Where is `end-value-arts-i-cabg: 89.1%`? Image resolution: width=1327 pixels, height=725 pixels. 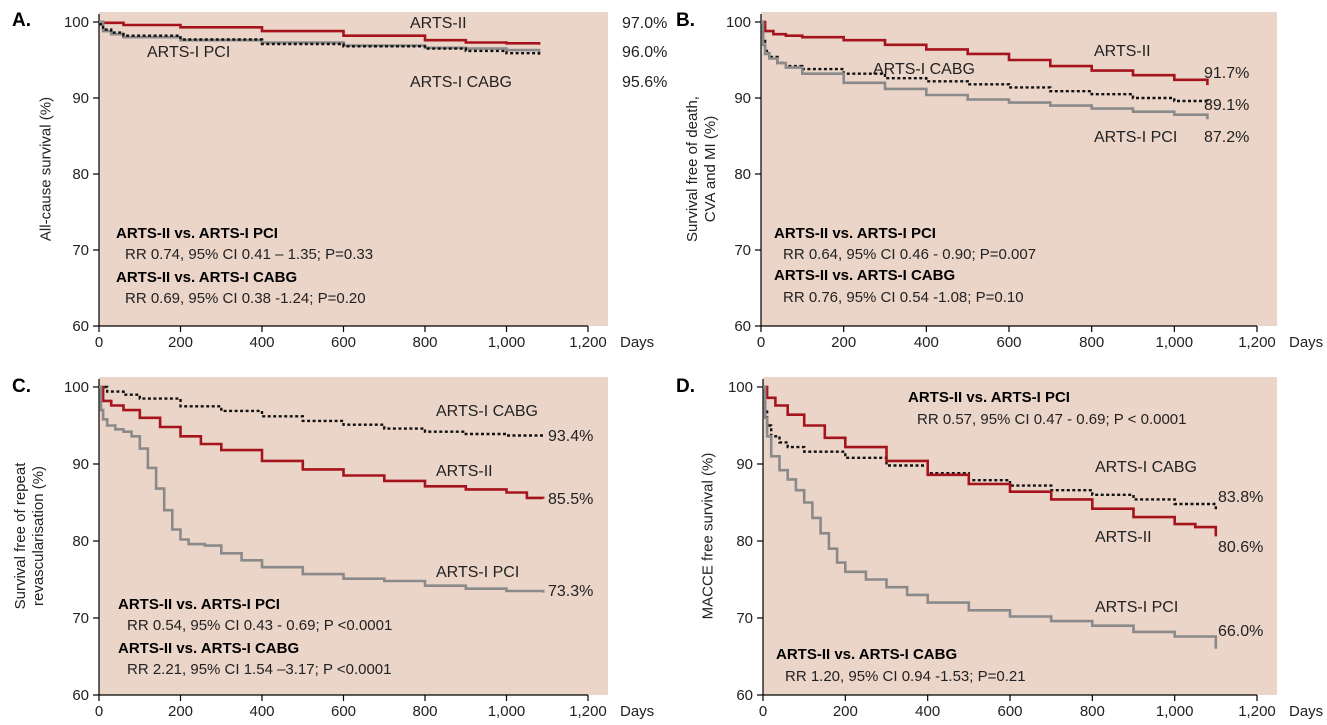
end-value-arts-i-cabg: 89.1% is located at coordinates (1226, 105).